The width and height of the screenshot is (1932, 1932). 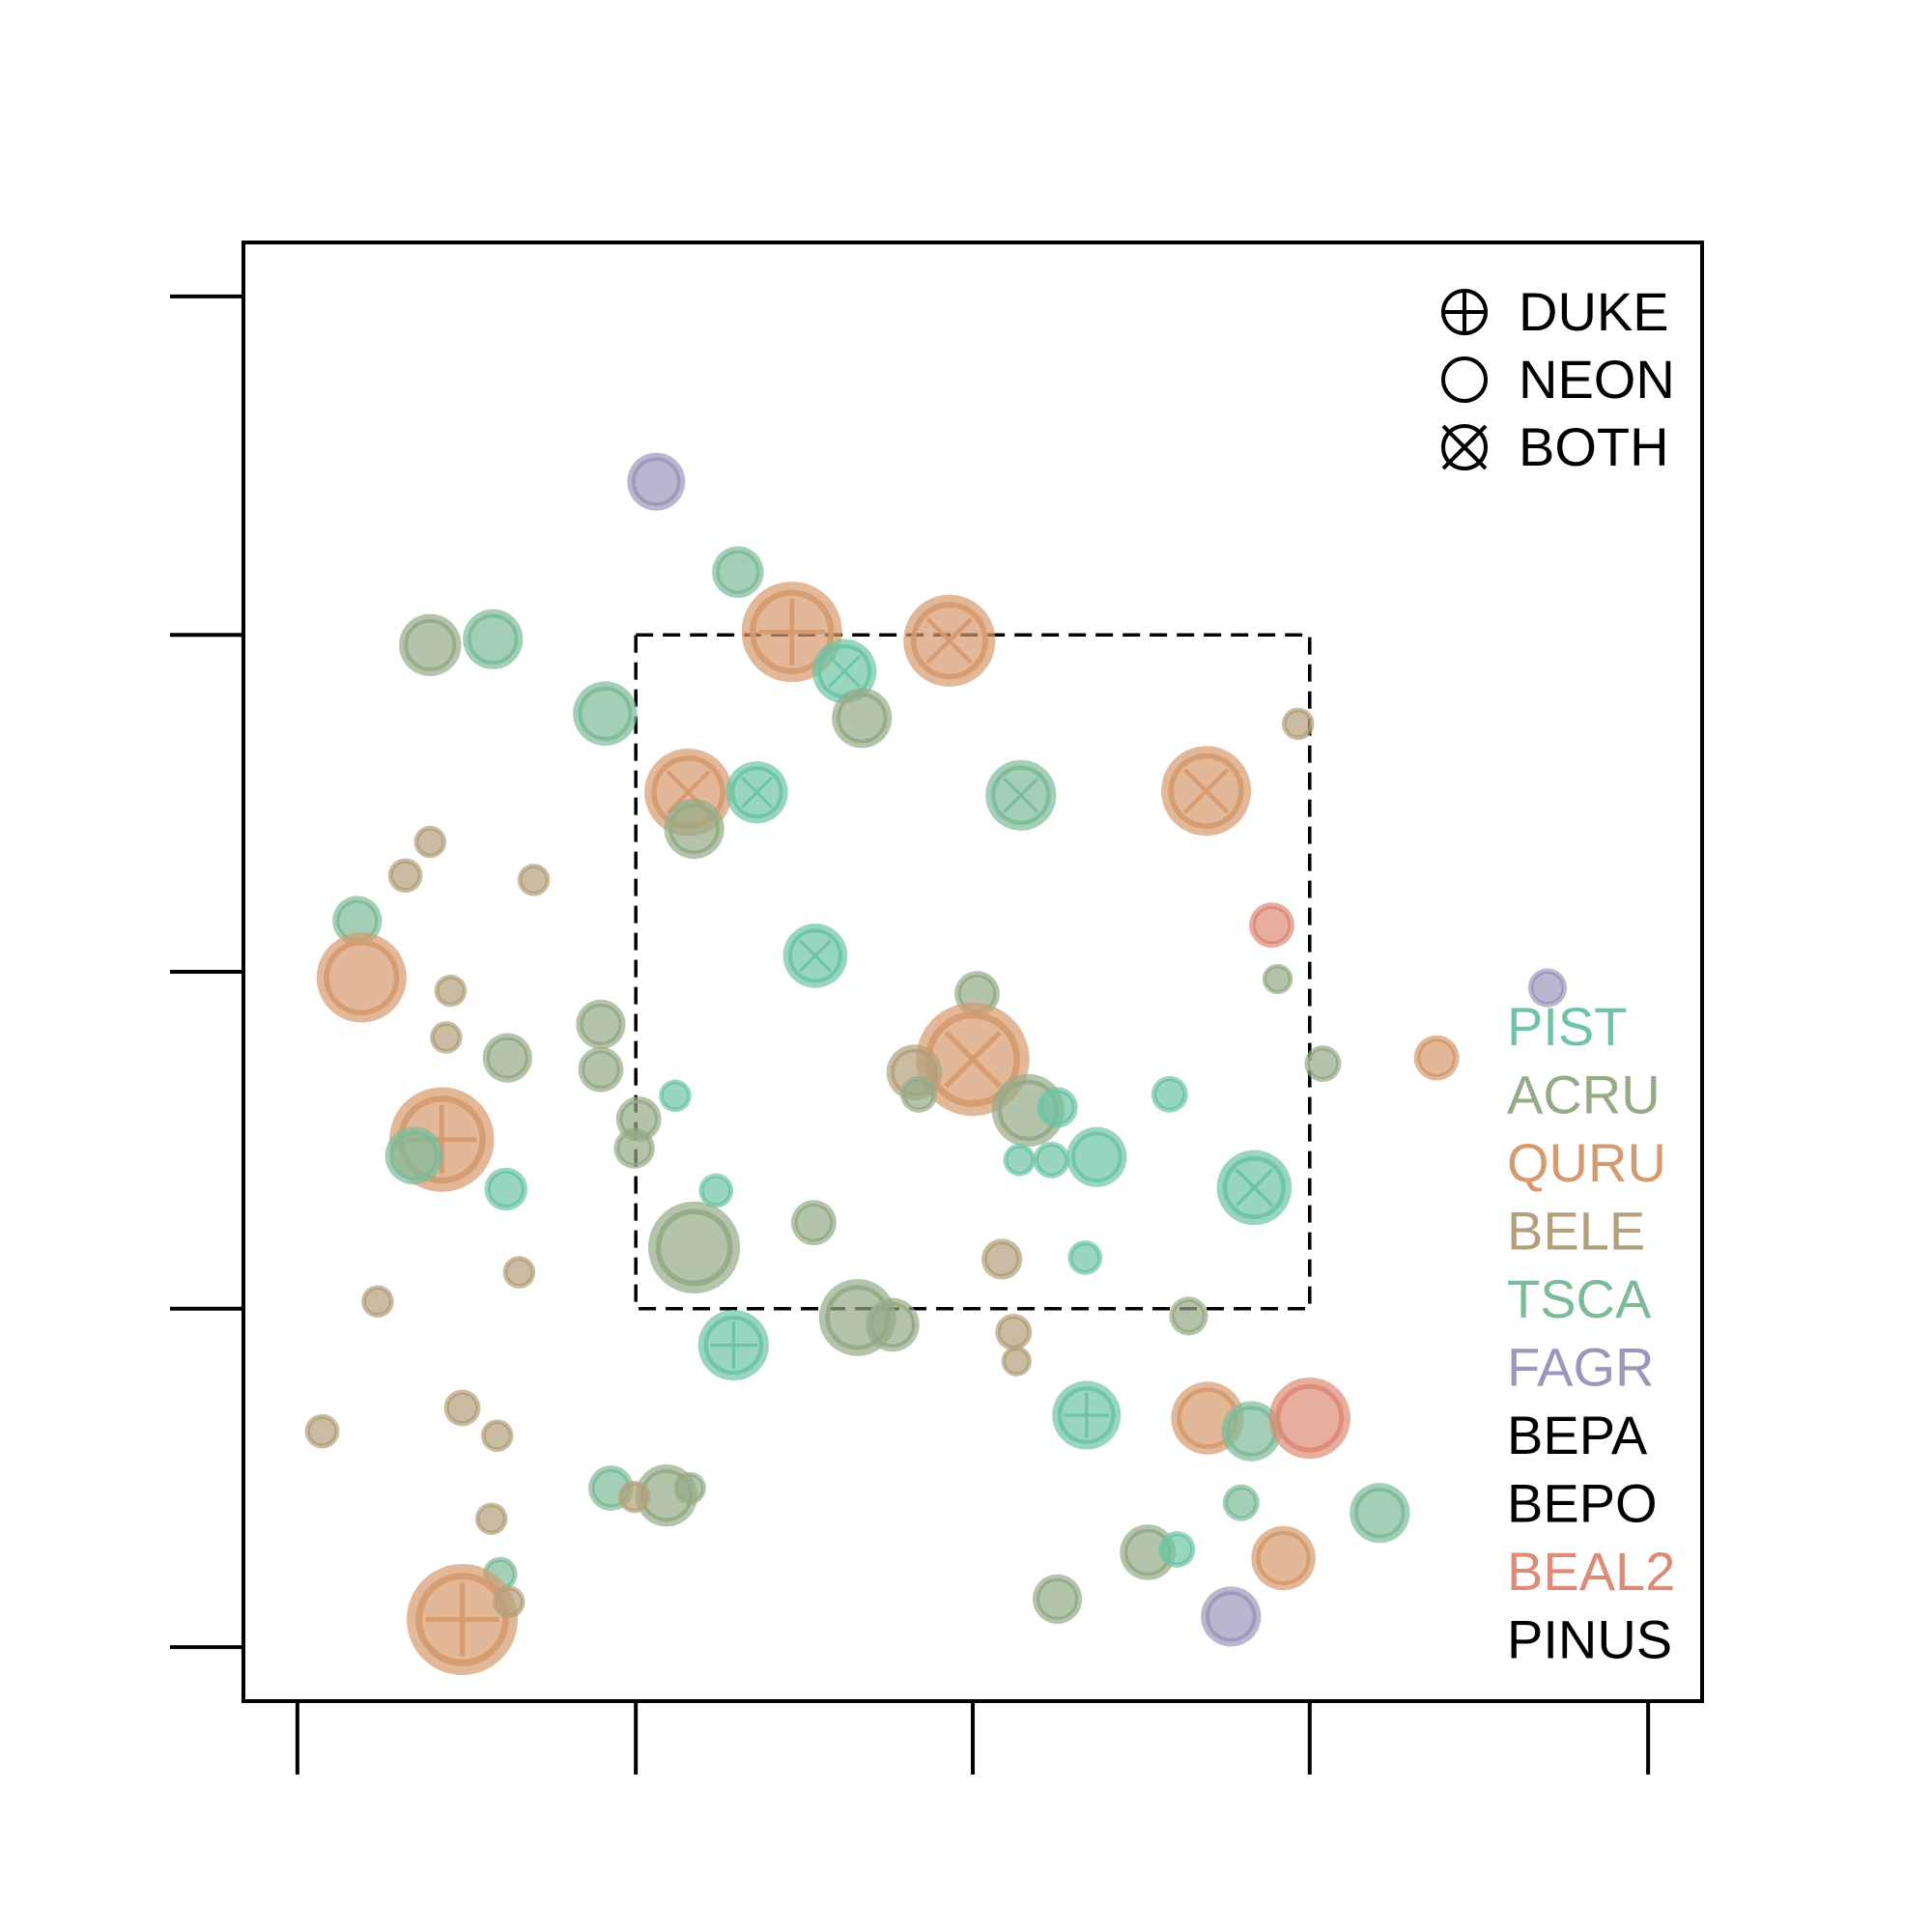 What do you see at coordinates (1582, 1503) in the screenshot?
I see `species-legend-label: BEPO` at bounding box center [1582, 1503].